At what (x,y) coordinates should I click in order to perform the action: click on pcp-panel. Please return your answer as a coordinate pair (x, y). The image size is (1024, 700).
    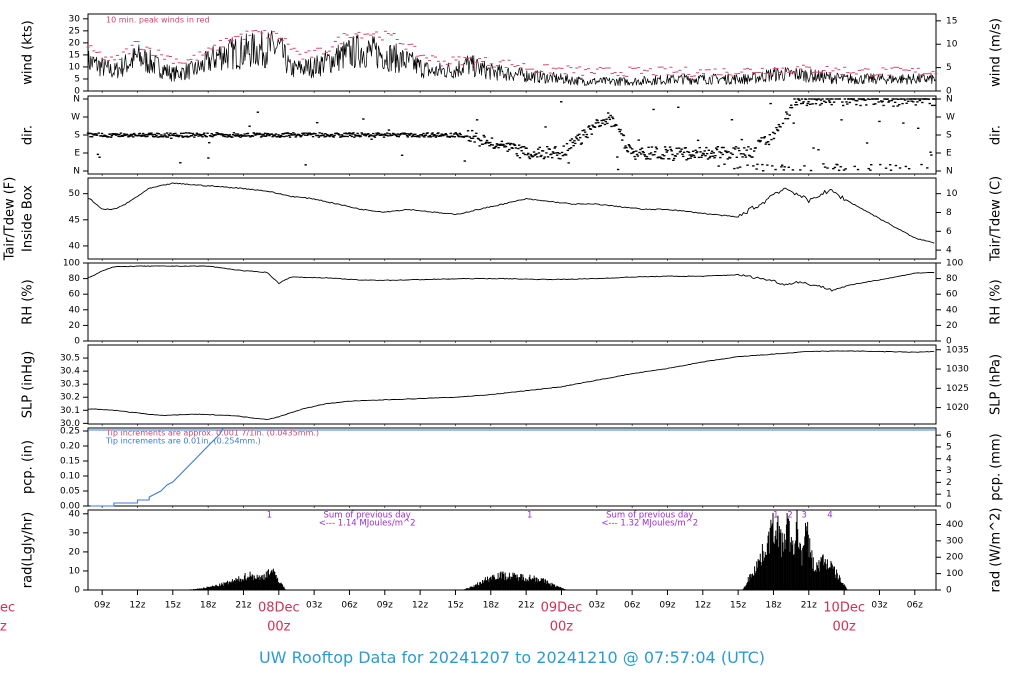
    Looking at the image, I should click on (512, 467).